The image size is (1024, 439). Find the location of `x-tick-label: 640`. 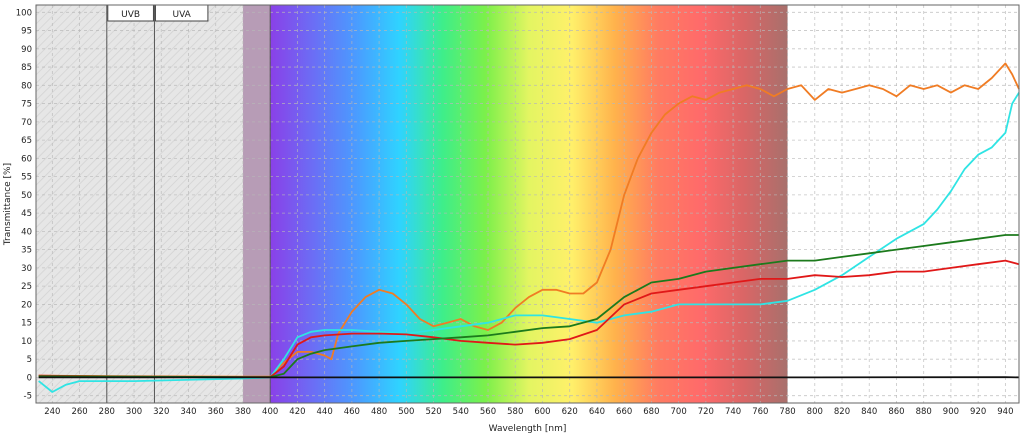

x-tick-label: 640 is located at coordinates (597, 412).